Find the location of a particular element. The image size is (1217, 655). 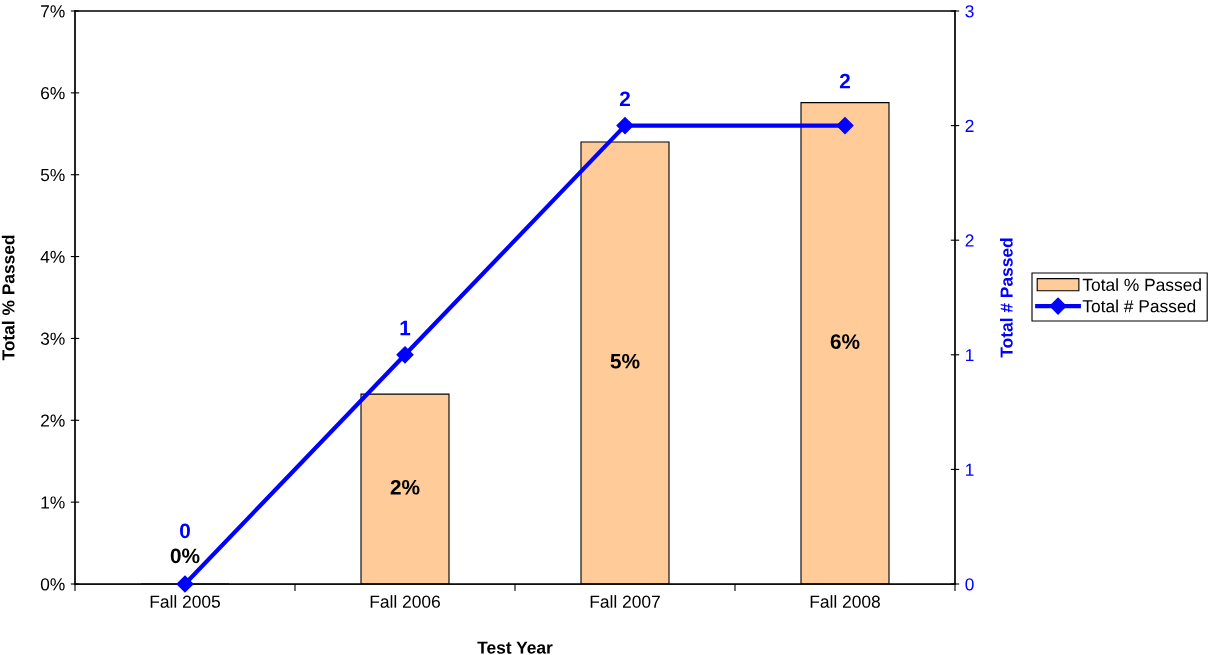

y-tick-label: 7% is located at coordinates (53, 11).